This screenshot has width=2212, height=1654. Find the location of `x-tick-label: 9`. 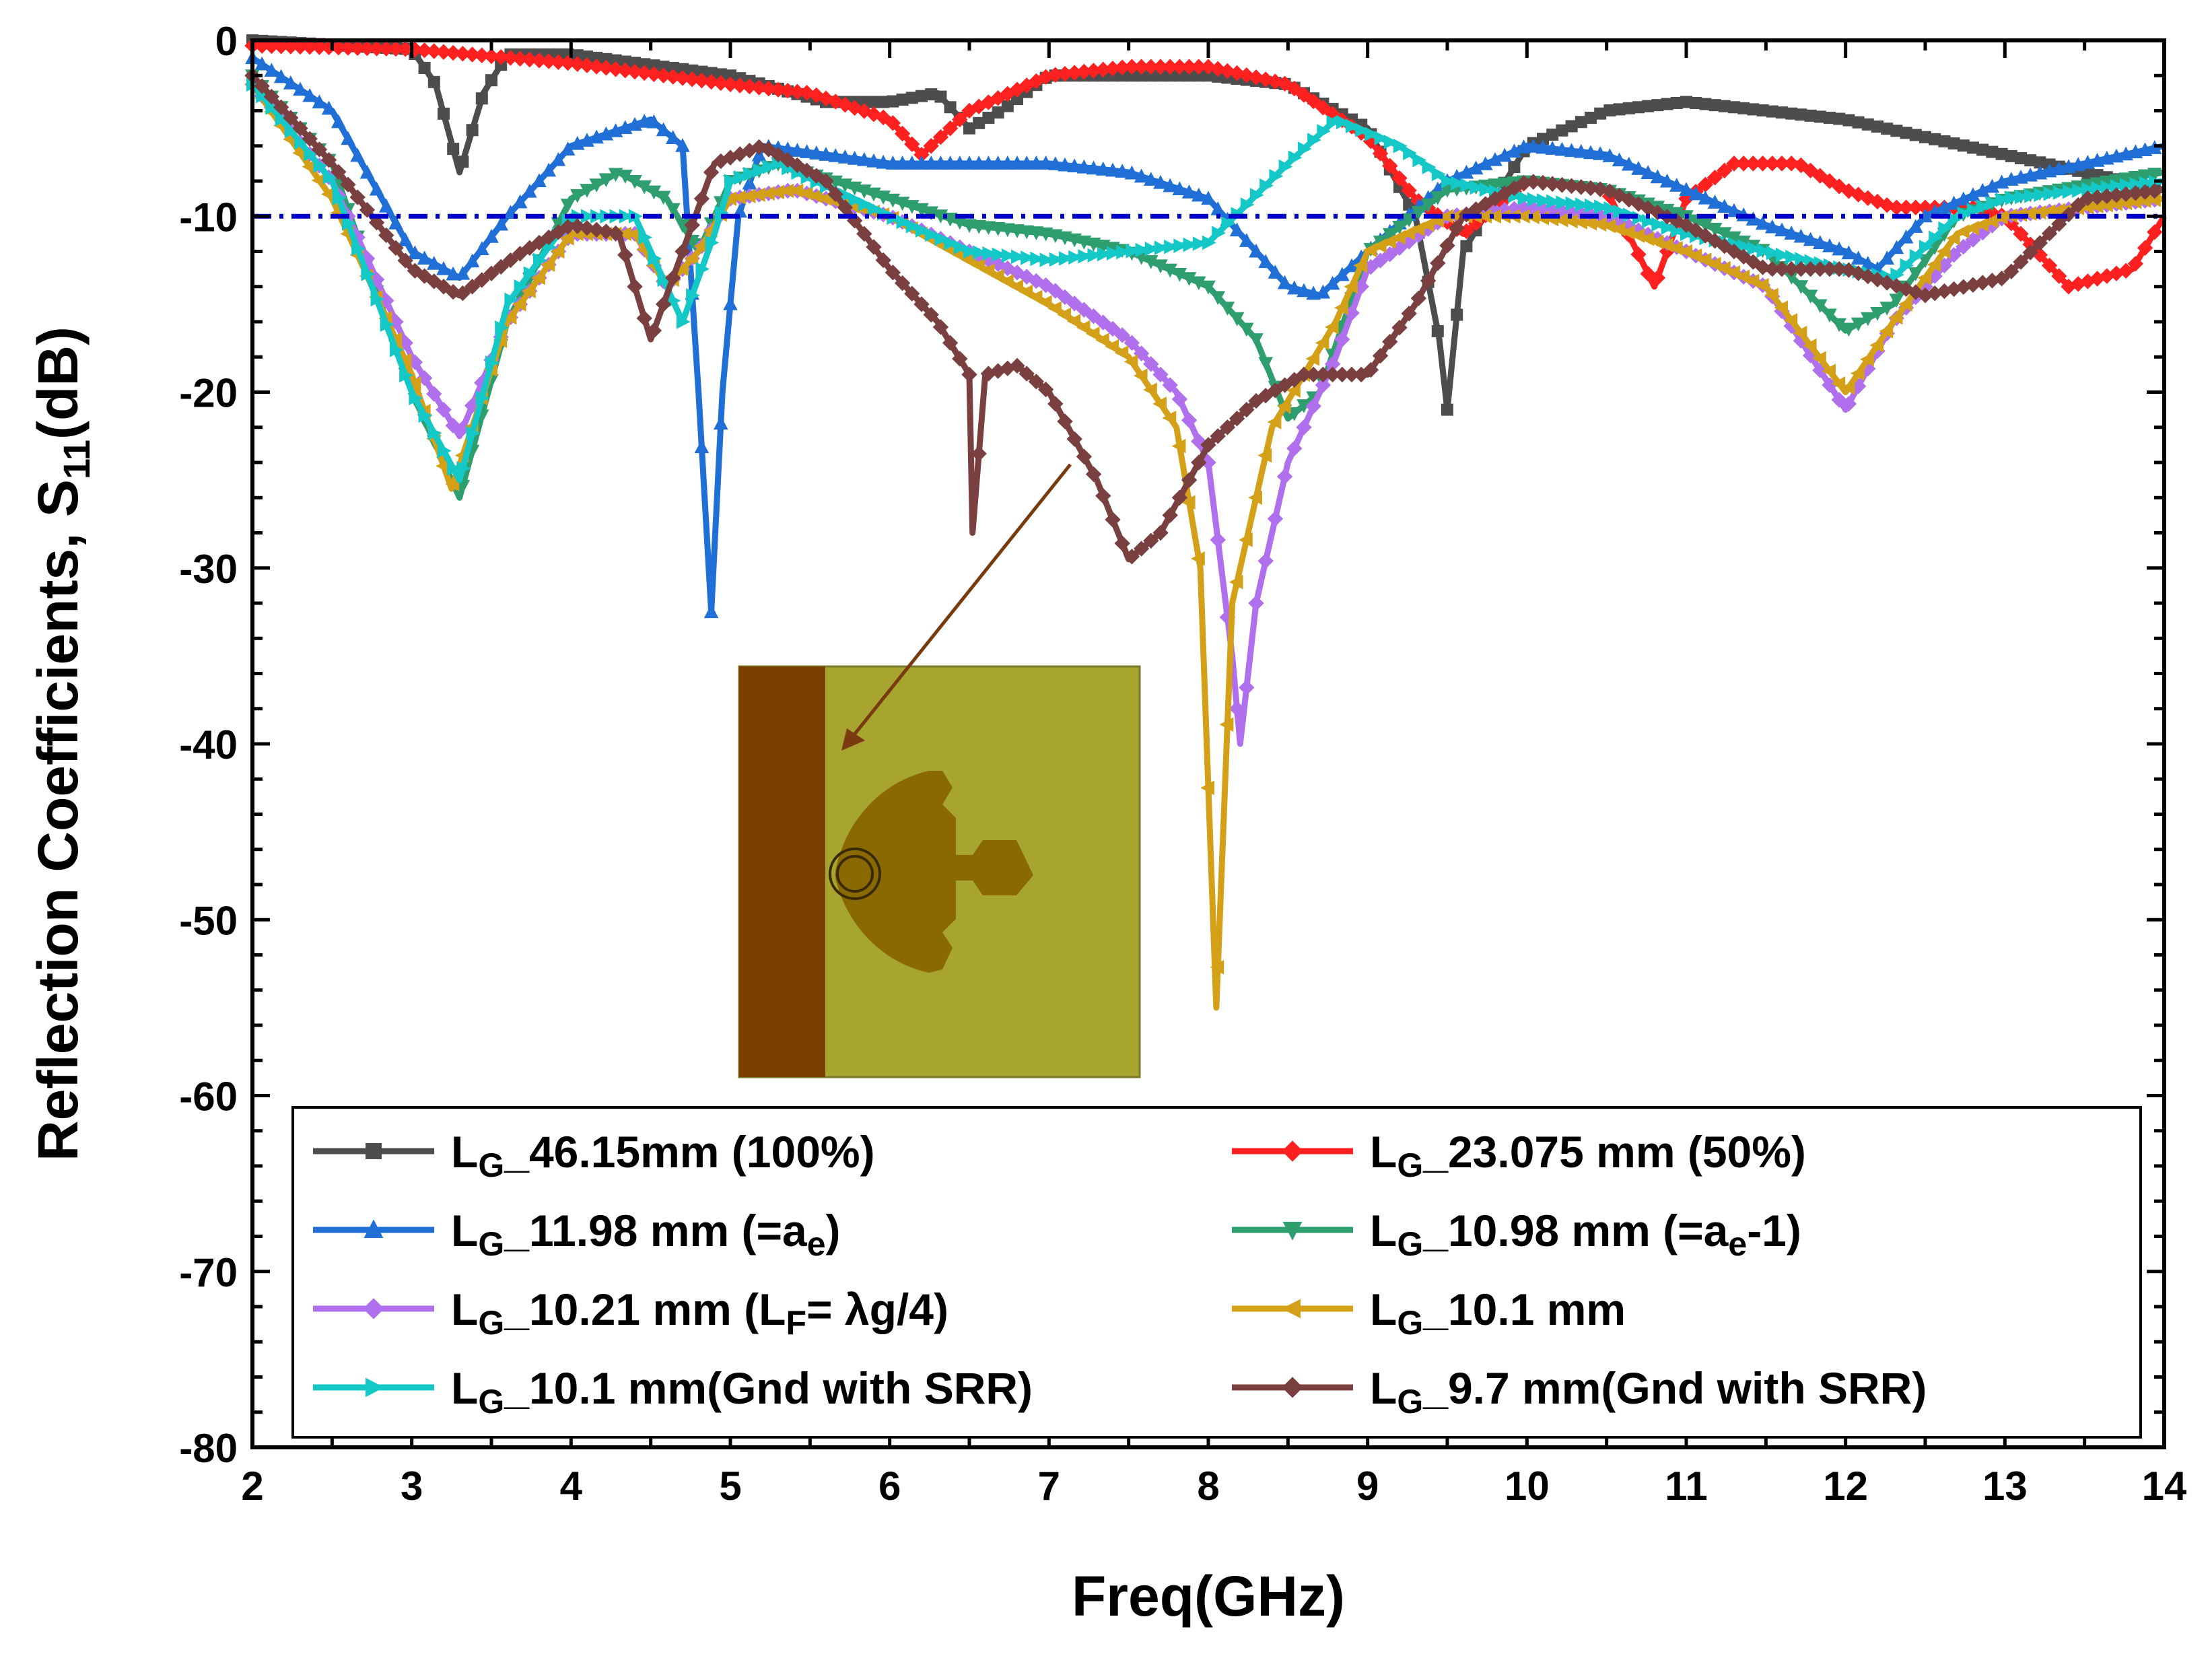

x-tick-label: 9 is located at coordinates (1367, 1486).